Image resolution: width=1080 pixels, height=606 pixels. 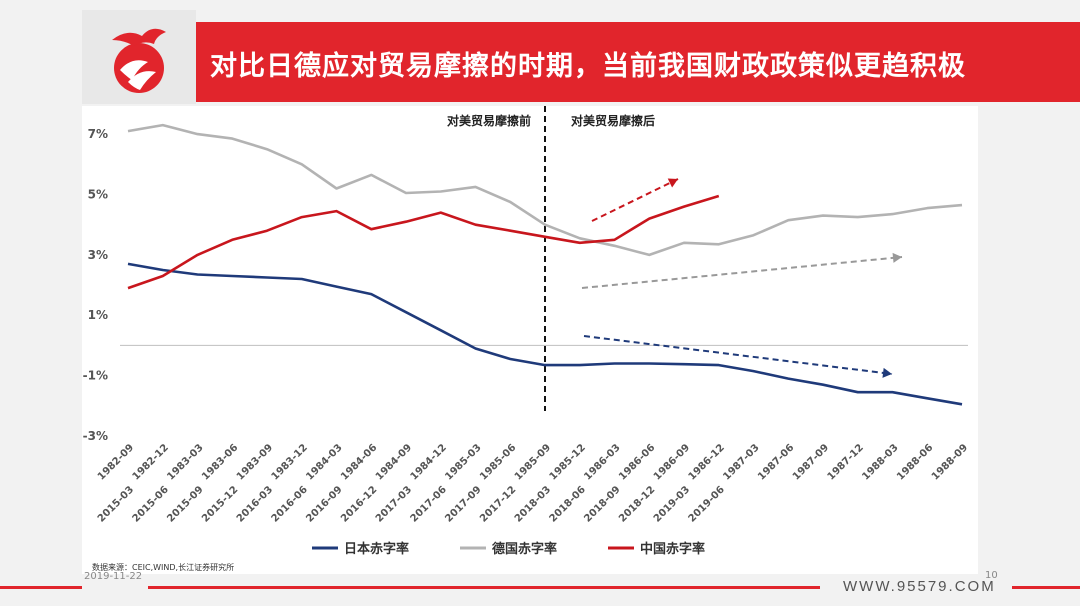 What do you see at coordinates (635, 200) in the screenshot?
I see `china-trend-arrow` at bounding box center [635, 200].